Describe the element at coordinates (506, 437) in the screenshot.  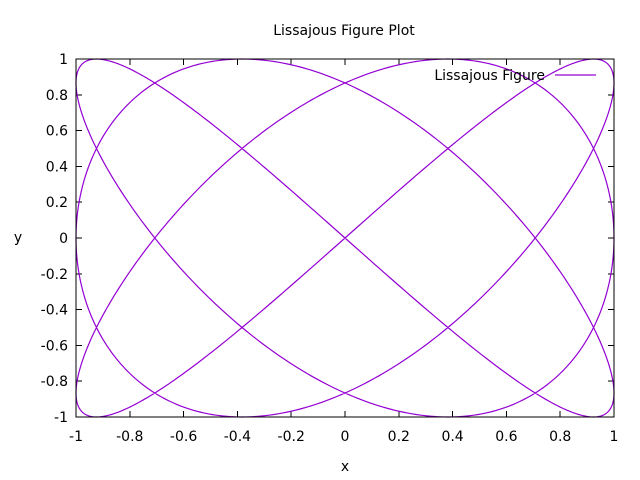
I see `x-tick-label: 0.6` at that location.